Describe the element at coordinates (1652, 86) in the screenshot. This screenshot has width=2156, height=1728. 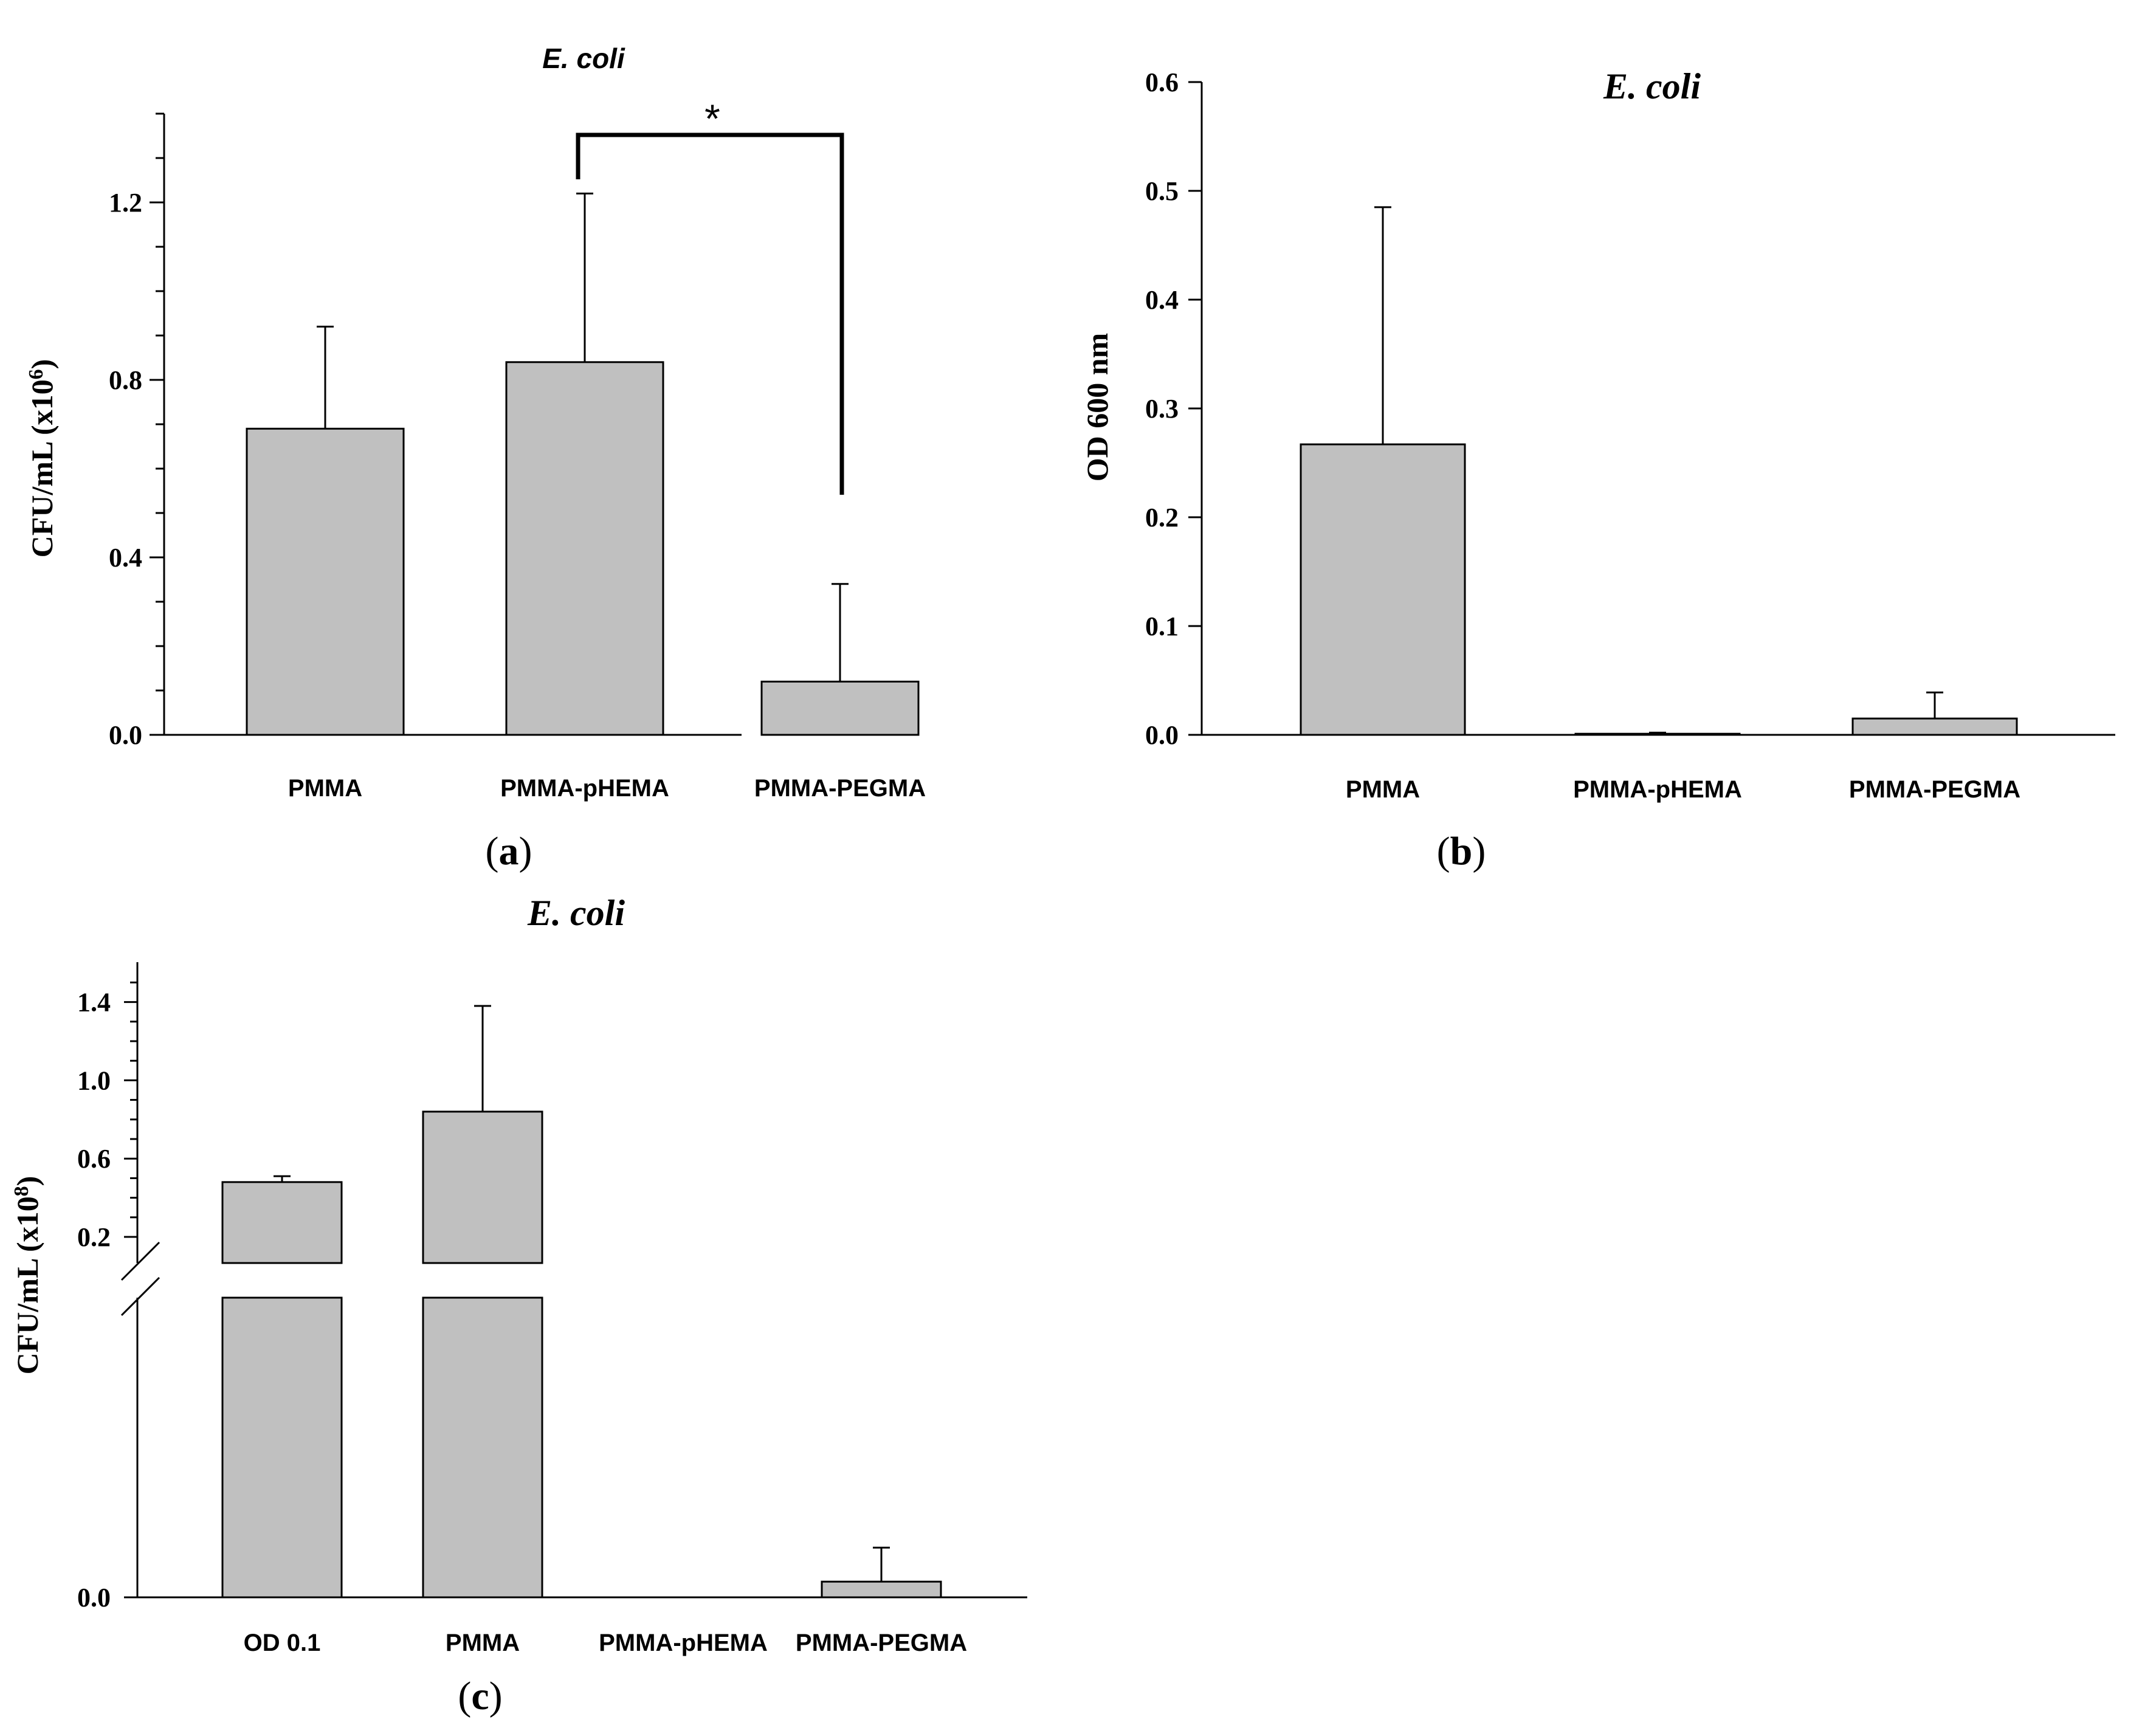
I see `chart-b-title: E. coli` at that location.